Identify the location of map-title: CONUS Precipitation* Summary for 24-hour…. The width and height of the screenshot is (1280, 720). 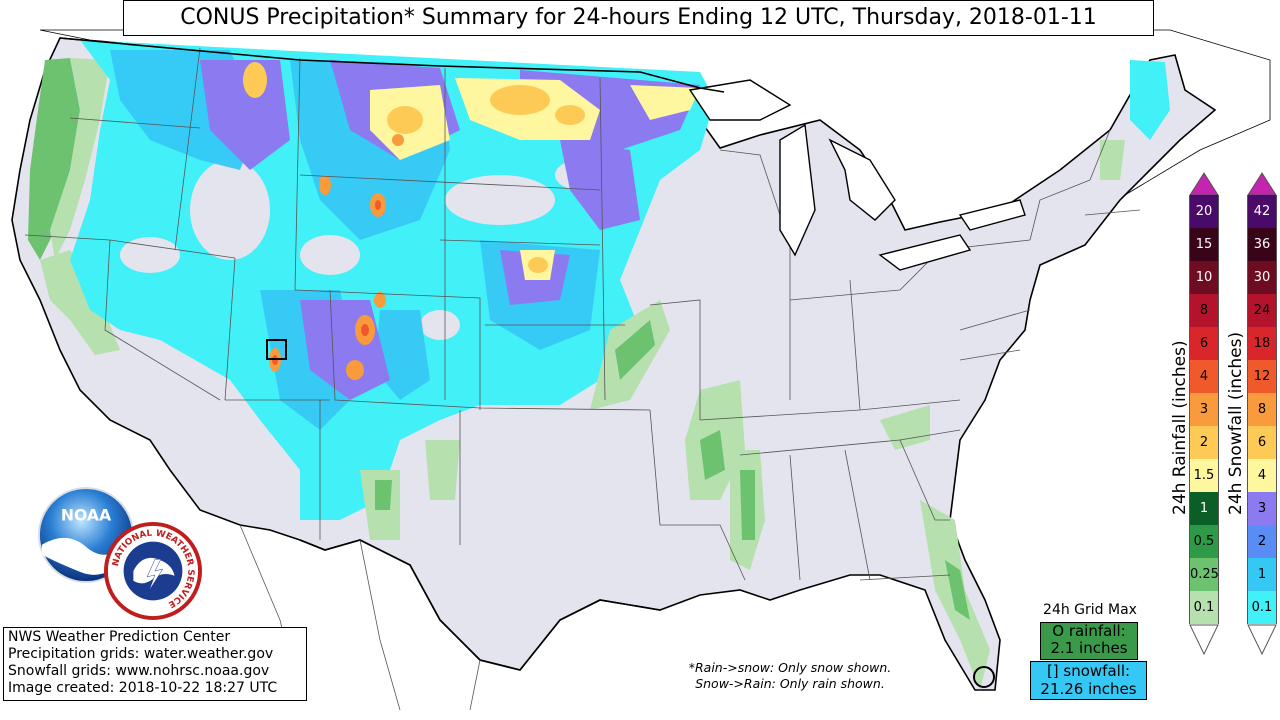
(638, 18).